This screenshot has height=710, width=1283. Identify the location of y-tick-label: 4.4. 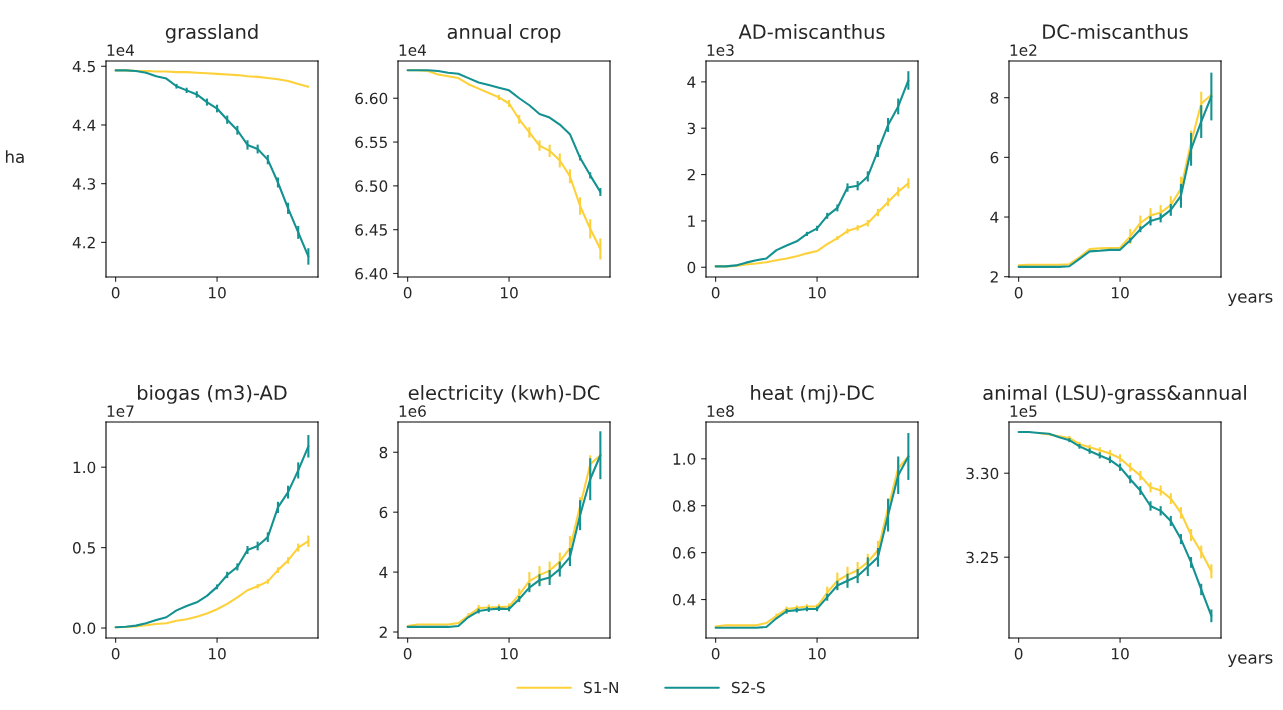
(84, 125).